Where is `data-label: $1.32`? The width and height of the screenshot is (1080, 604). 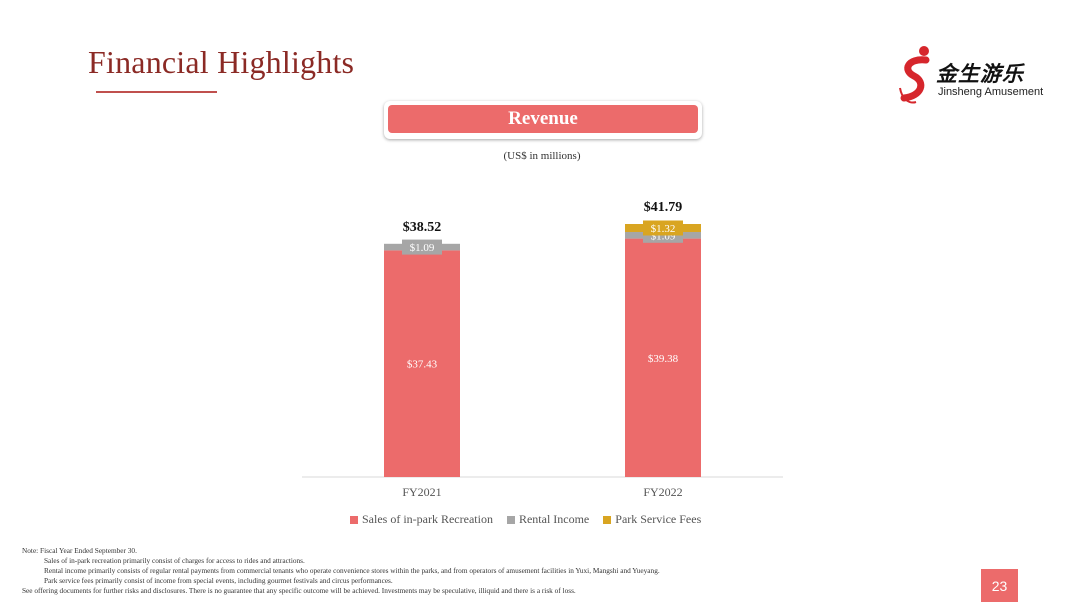
data-label: $1.32 is located at coordinates (663, 229).